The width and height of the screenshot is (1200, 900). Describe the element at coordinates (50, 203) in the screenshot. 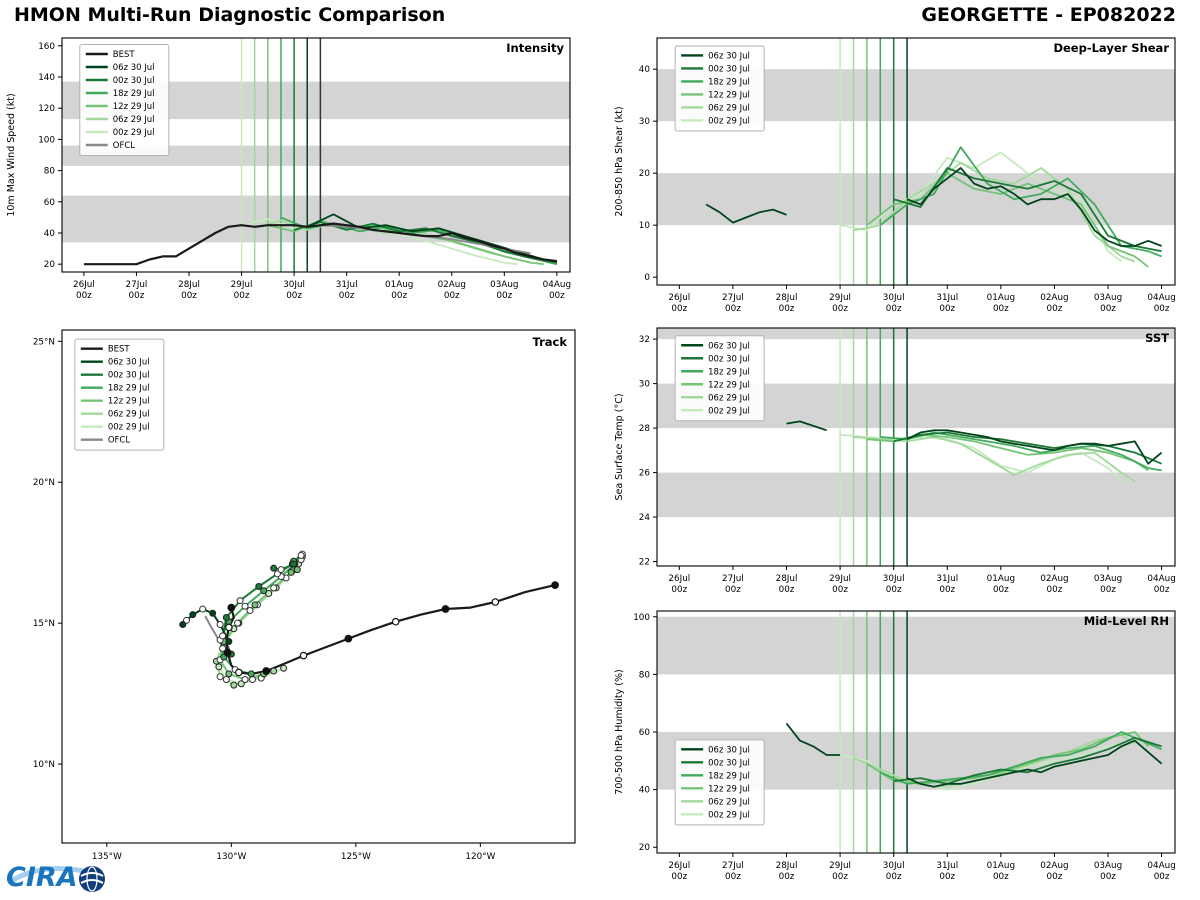

I see `svg-text: 60` at that location.